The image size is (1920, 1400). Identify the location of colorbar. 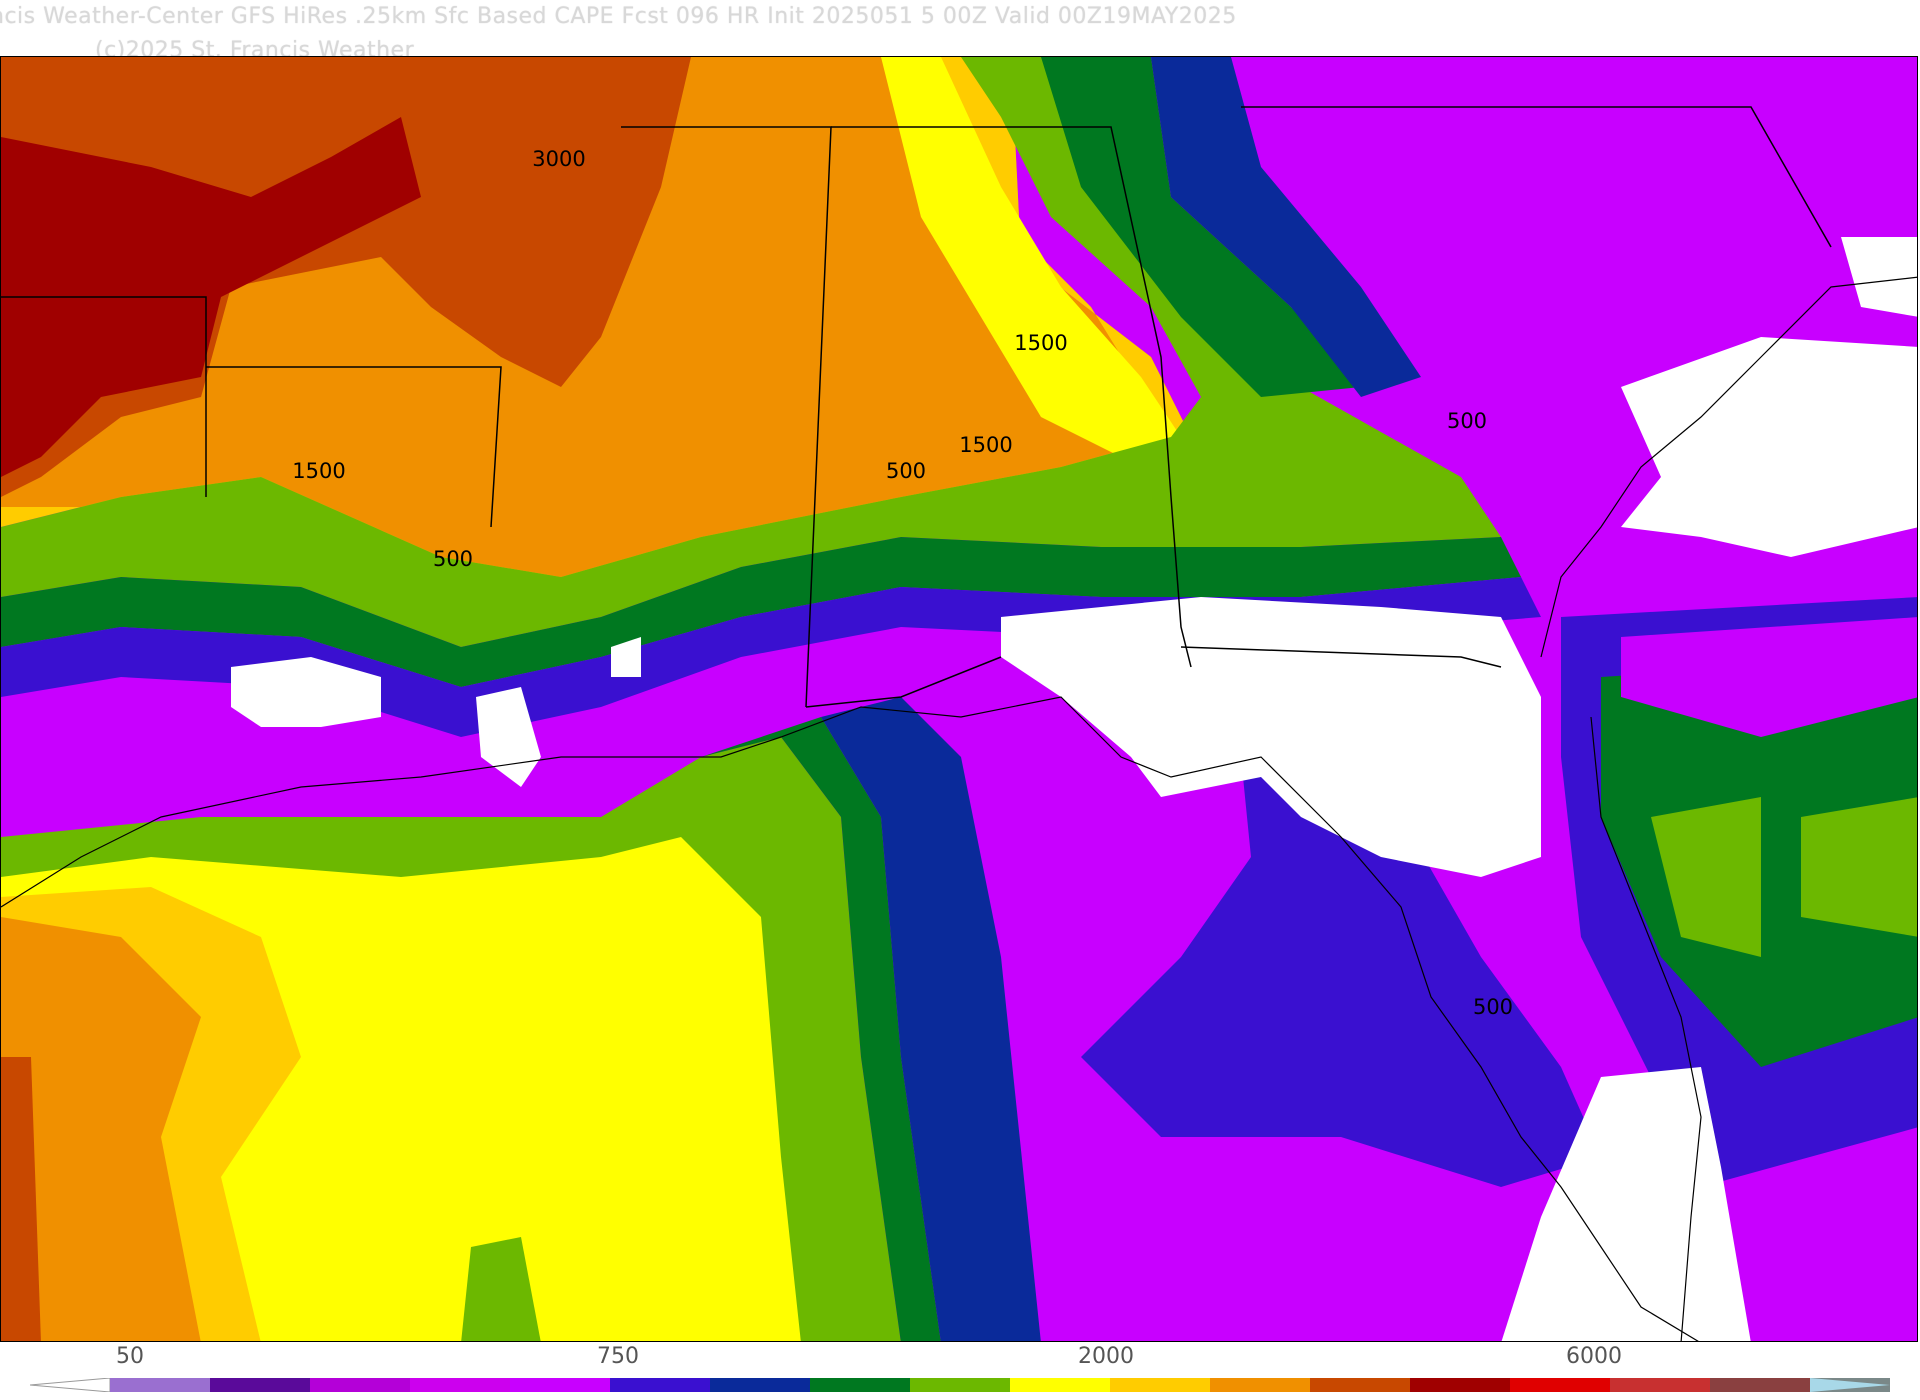
(960, 1385).